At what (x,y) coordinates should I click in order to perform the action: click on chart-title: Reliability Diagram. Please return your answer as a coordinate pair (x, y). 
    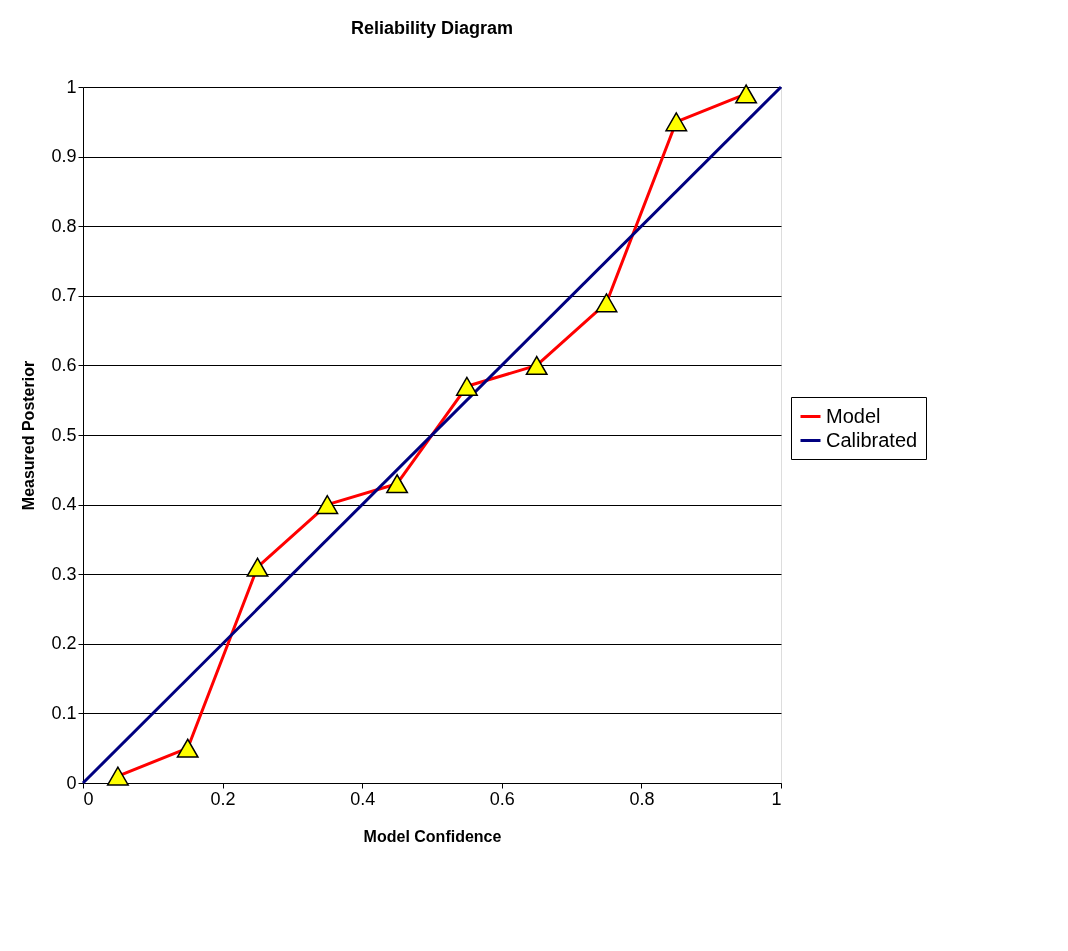
    Looking at the image, I should click on (432, 28).